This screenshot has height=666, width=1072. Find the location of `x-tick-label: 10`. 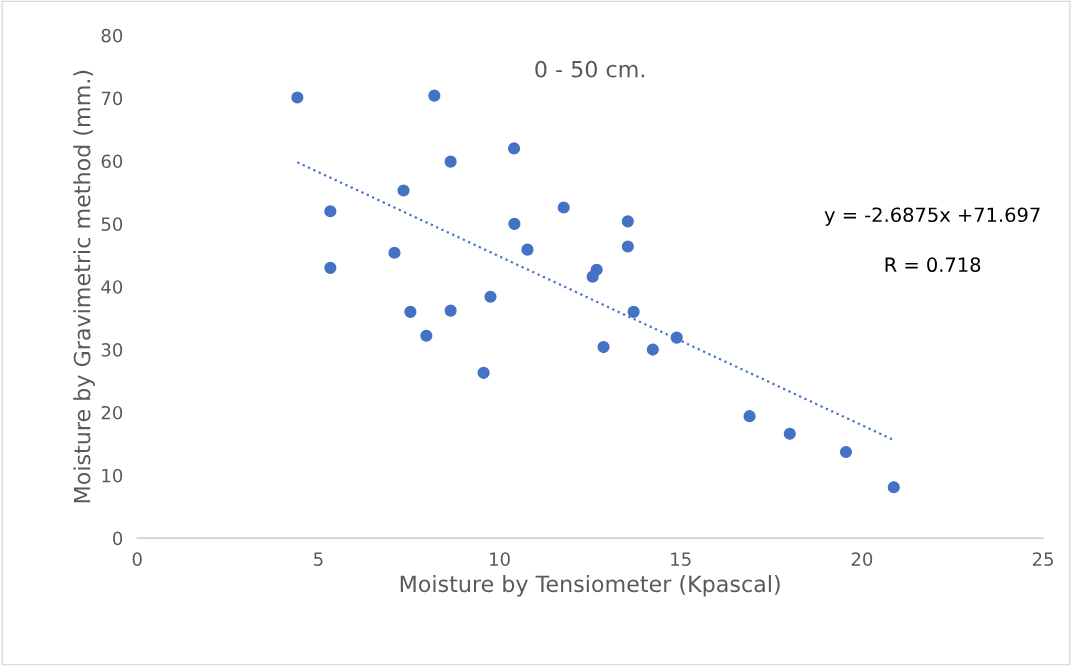

x-tick-label: 10 is located at coordinates (500, 559).